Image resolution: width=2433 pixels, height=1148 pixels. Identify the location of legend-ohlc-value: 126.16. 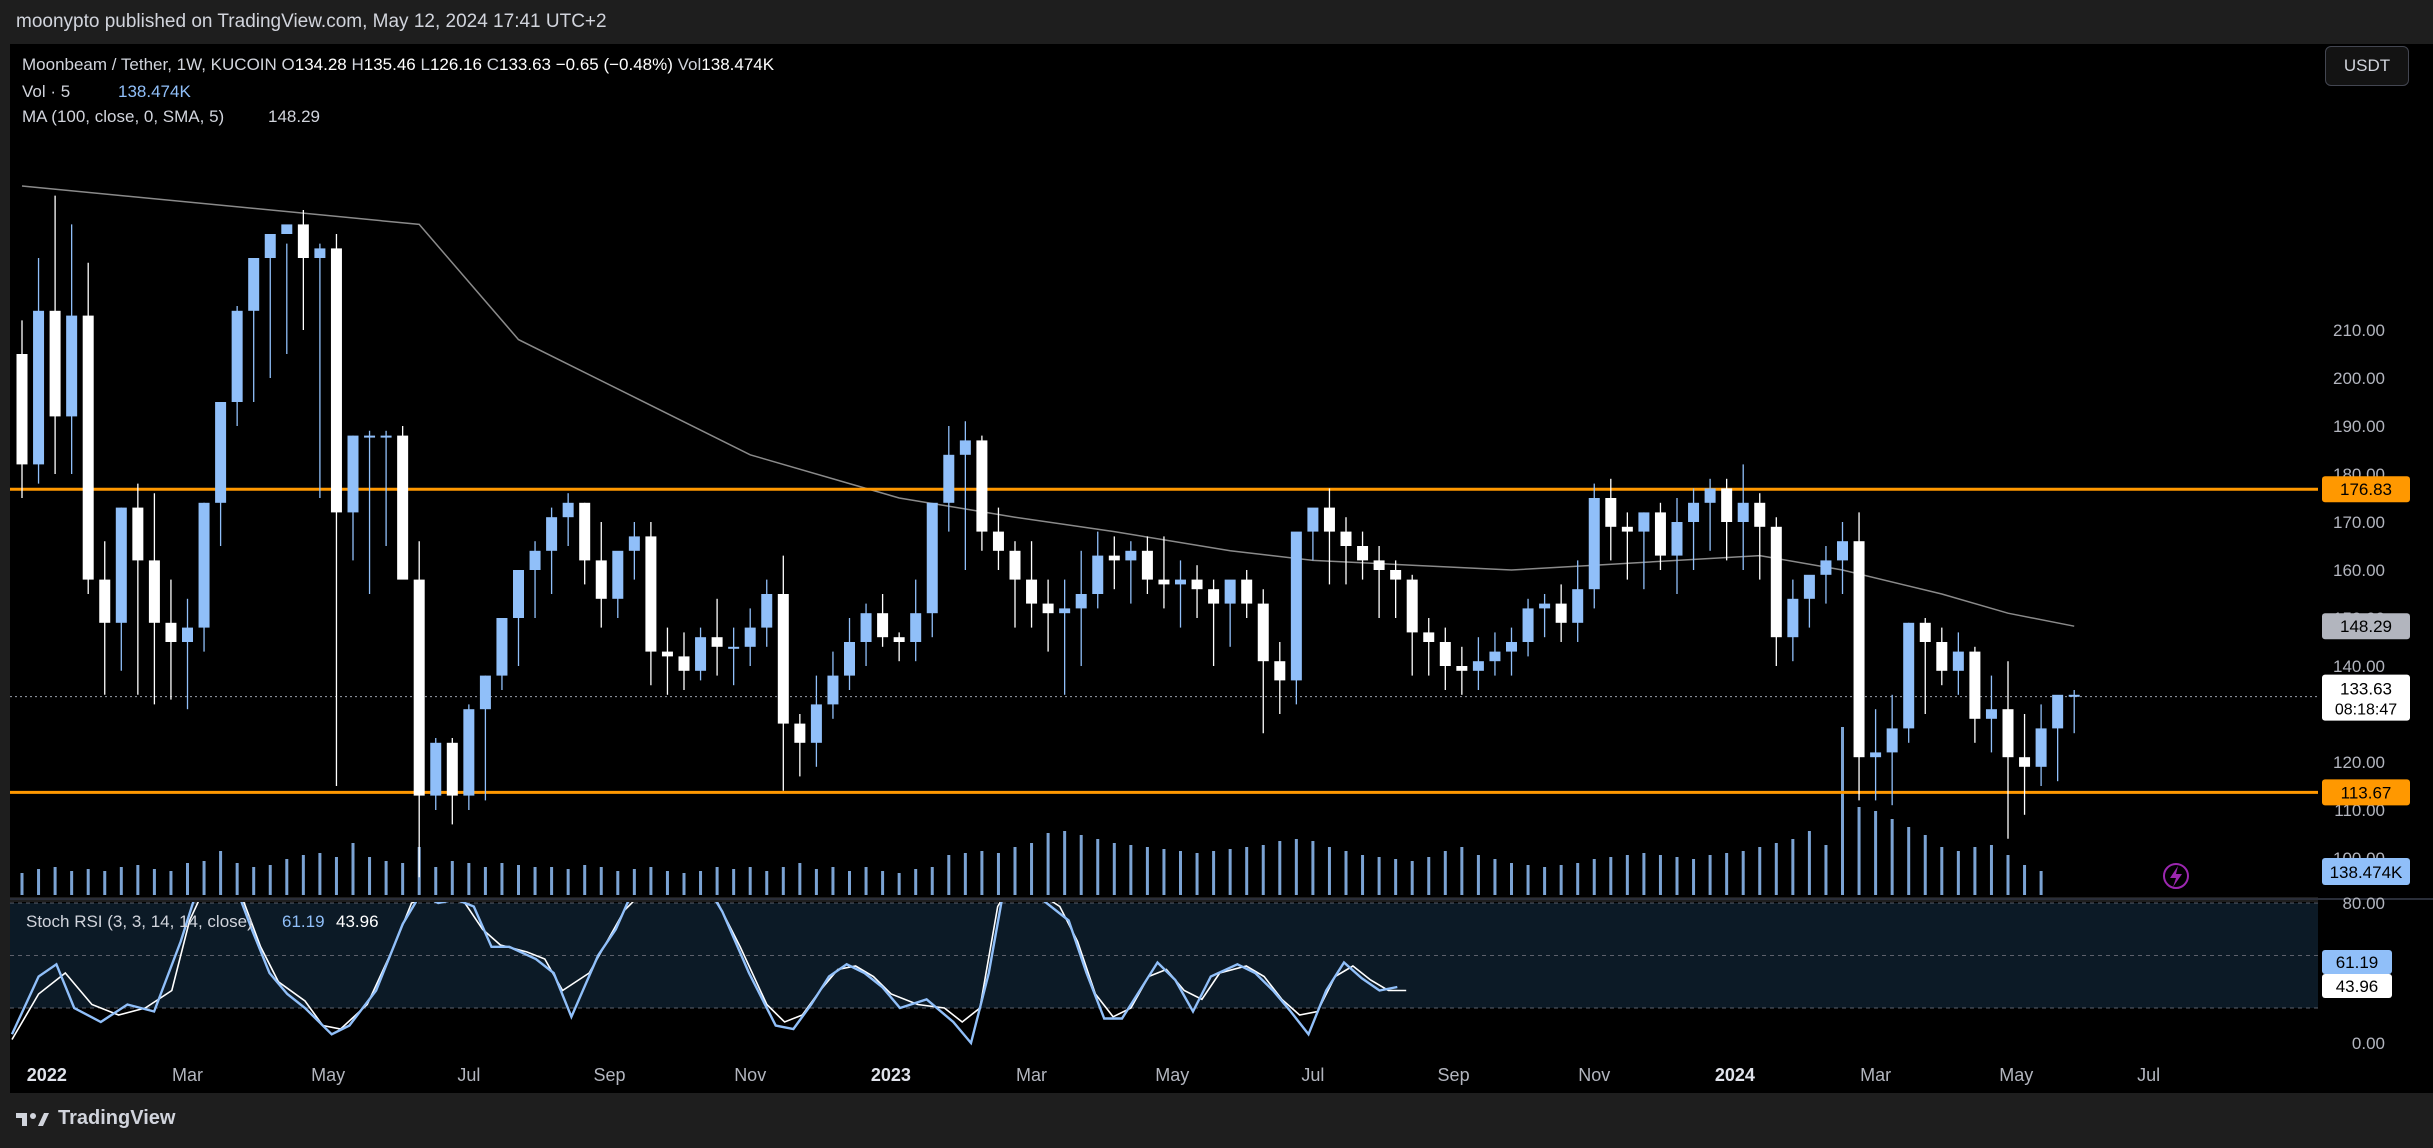
(458, 64).